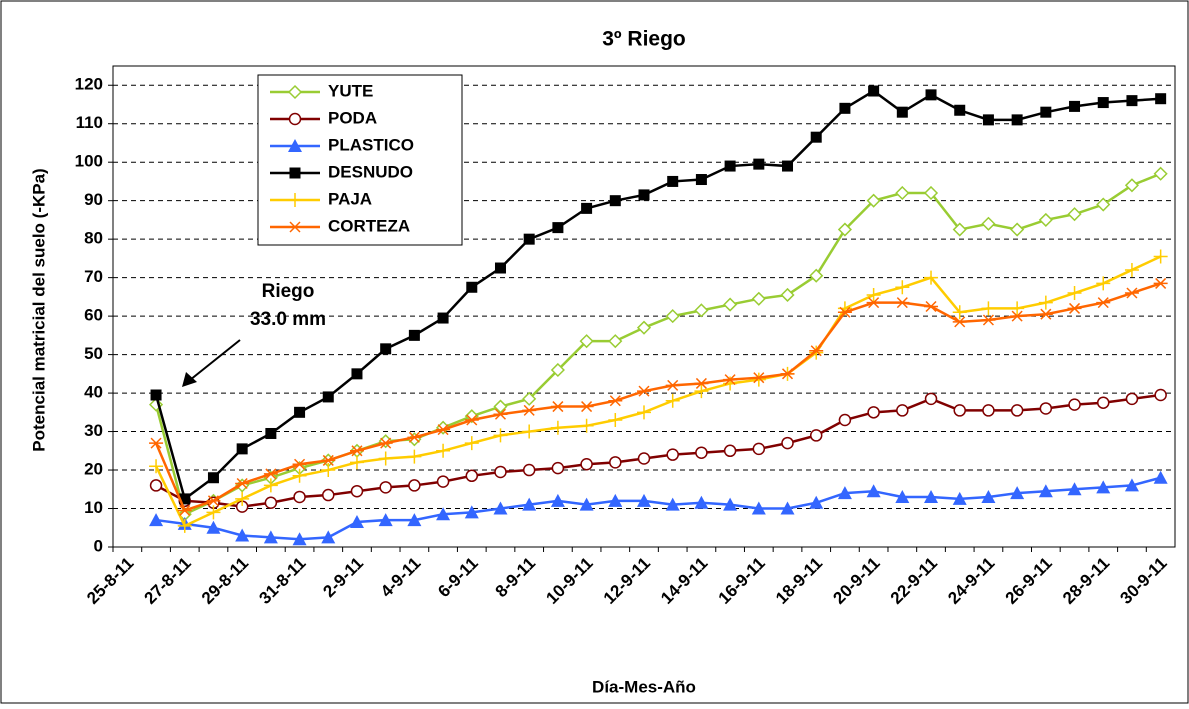 This screenshot has width=1189, height=709. Describe the element at coordinates (89, 84) in the screenshot. I see `y-tick-label: 120` at that location.